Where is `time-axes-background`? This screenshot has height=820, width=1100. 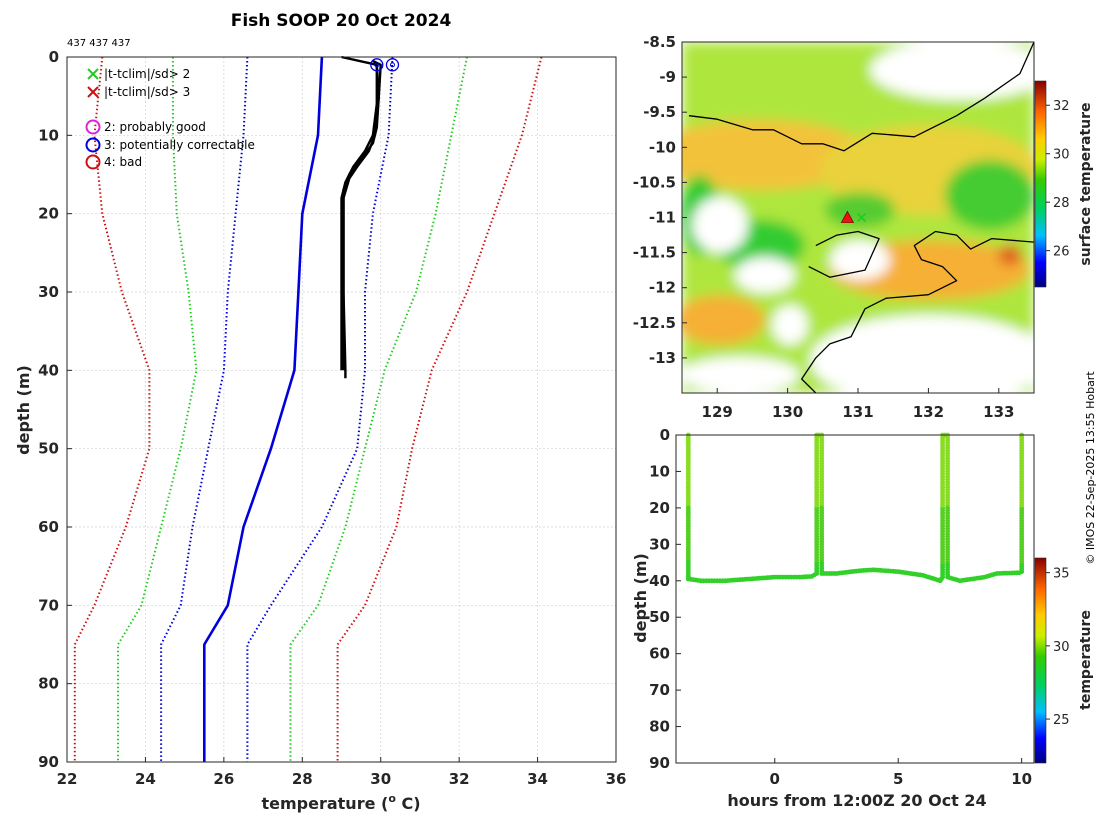 time-axes-background is located at coordinates (855, 599).